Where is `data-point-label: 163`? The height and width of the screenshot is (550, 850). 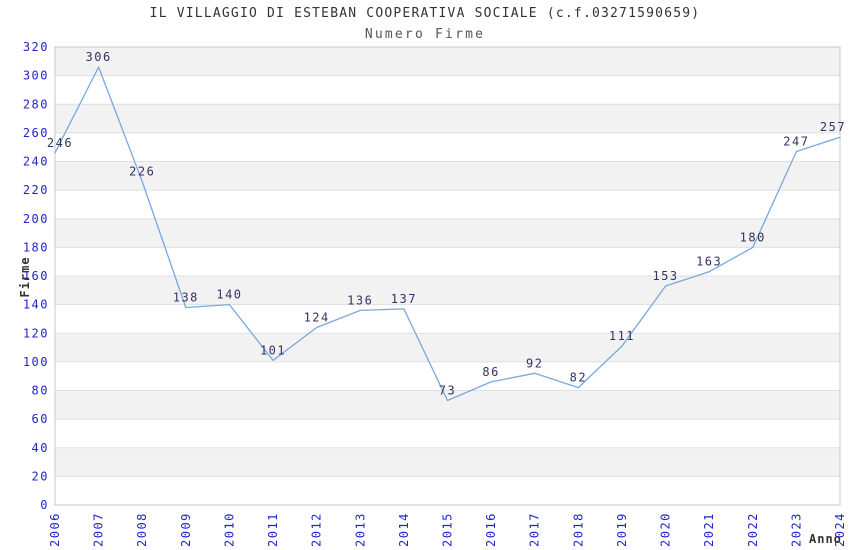 data-point-label: 163 is located at coordinates (709, 262).